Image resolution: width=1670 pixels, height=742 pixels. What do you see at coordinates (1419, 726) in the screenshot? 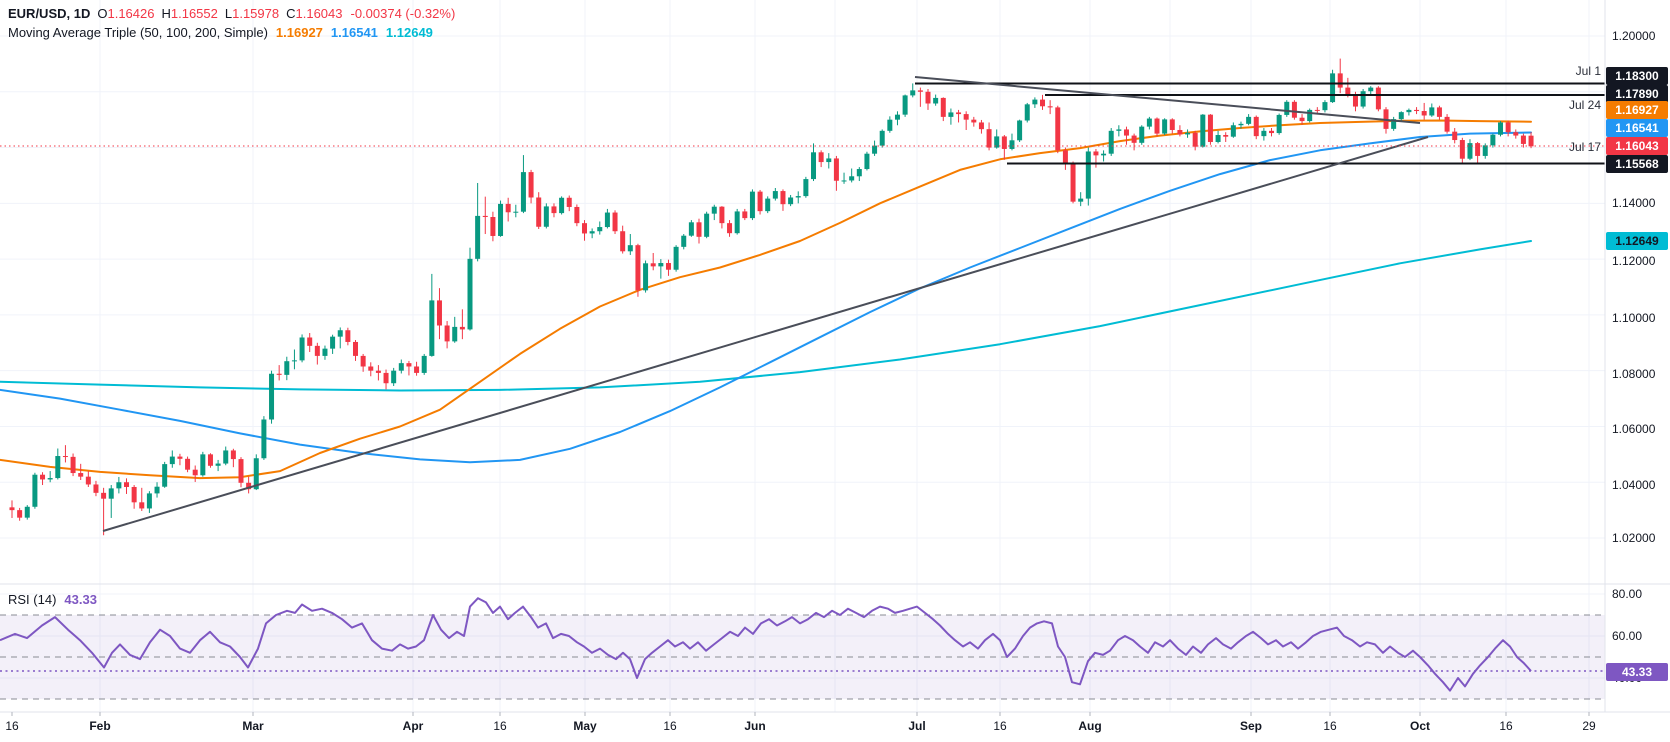
I see `time-axis-label: Oct` at bounding box center [1419, 726].